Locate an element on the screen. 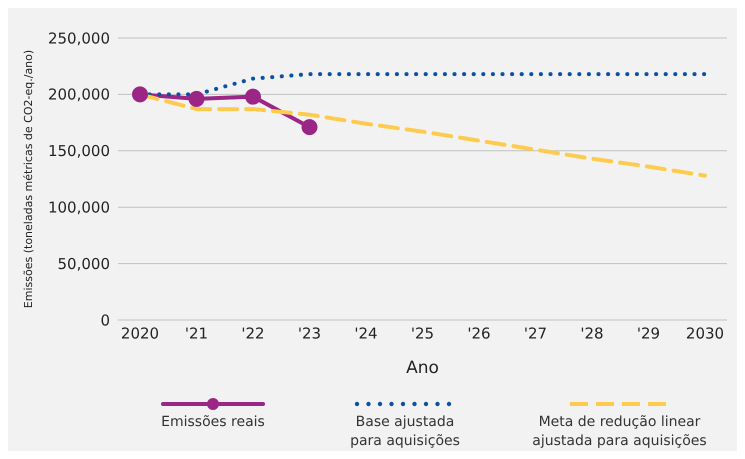 This screenshot has width=745, height=459. y-tick-label: 0 is located at coordinates (105, 320).